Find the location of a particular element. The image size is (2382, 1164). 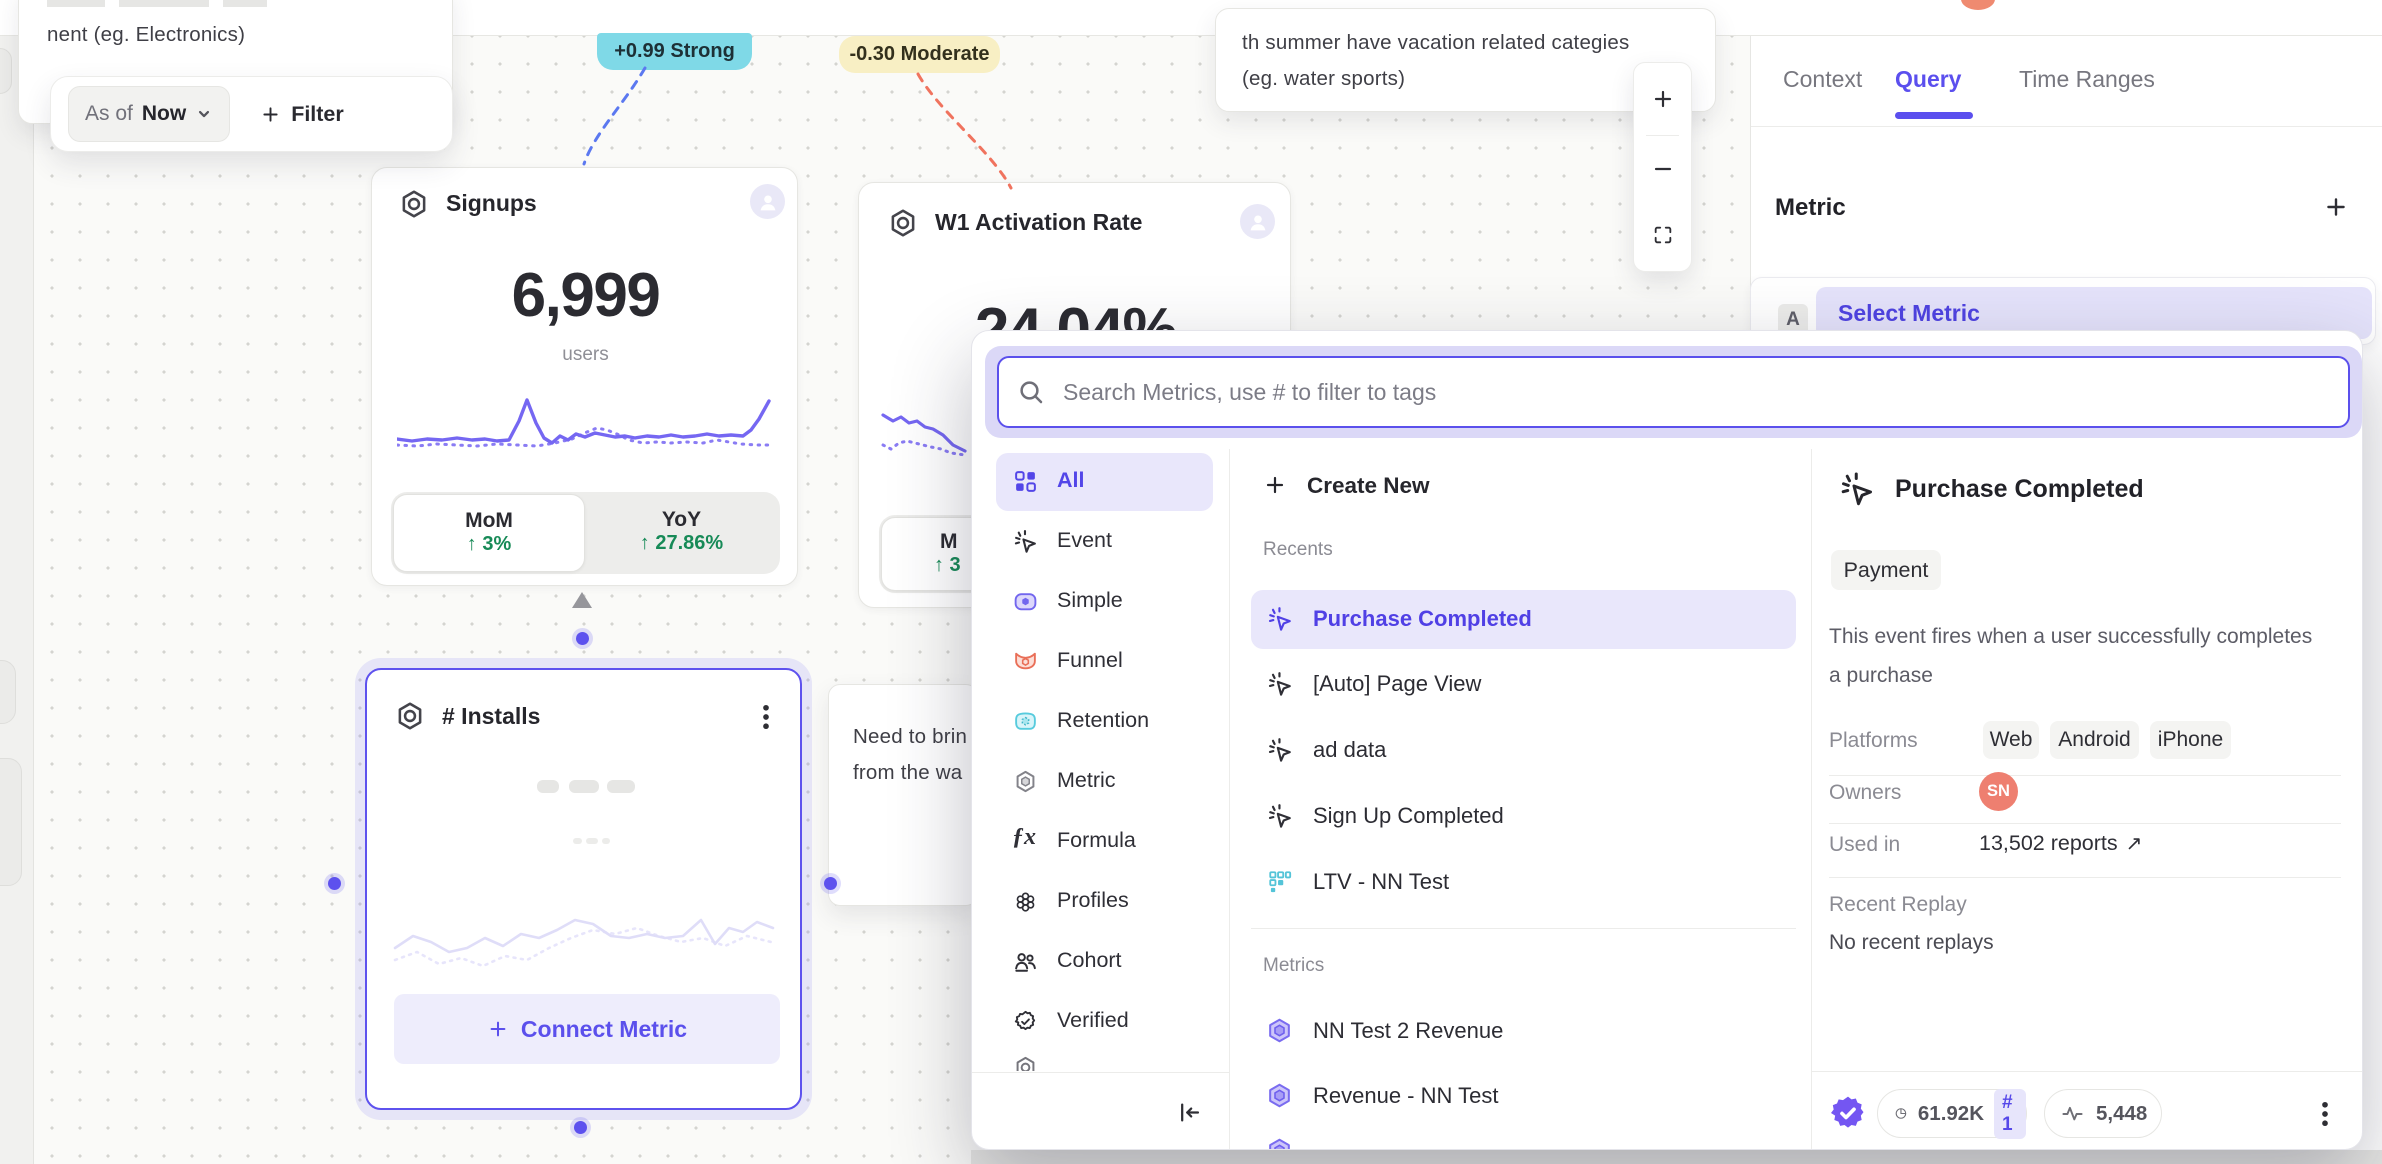

connect-metric-button: Connect Metric is located at coordinates (587, 1029).